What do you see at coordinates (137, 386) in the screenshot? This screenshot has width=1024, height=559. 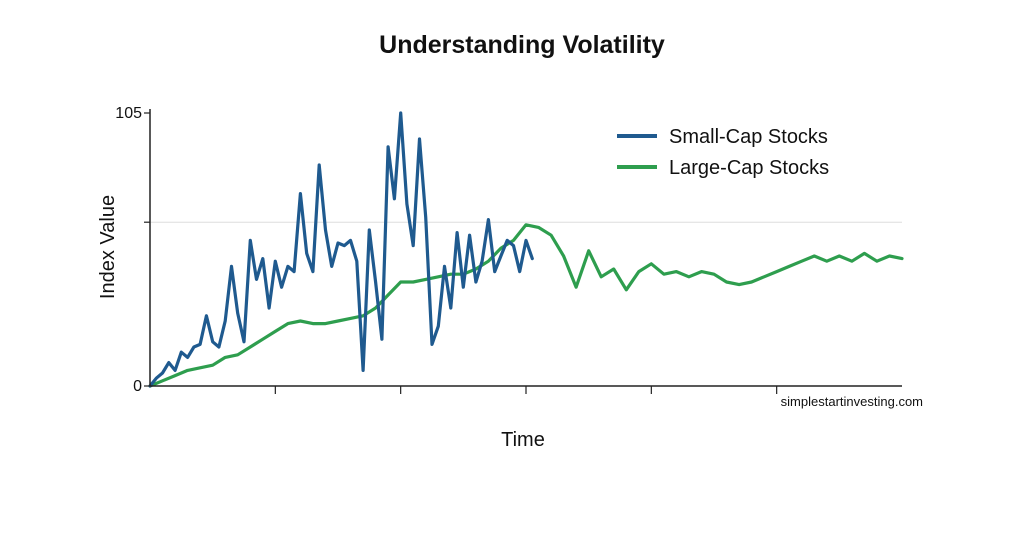 I see `y-tick-label: 0` at bounding box center [137, 386].